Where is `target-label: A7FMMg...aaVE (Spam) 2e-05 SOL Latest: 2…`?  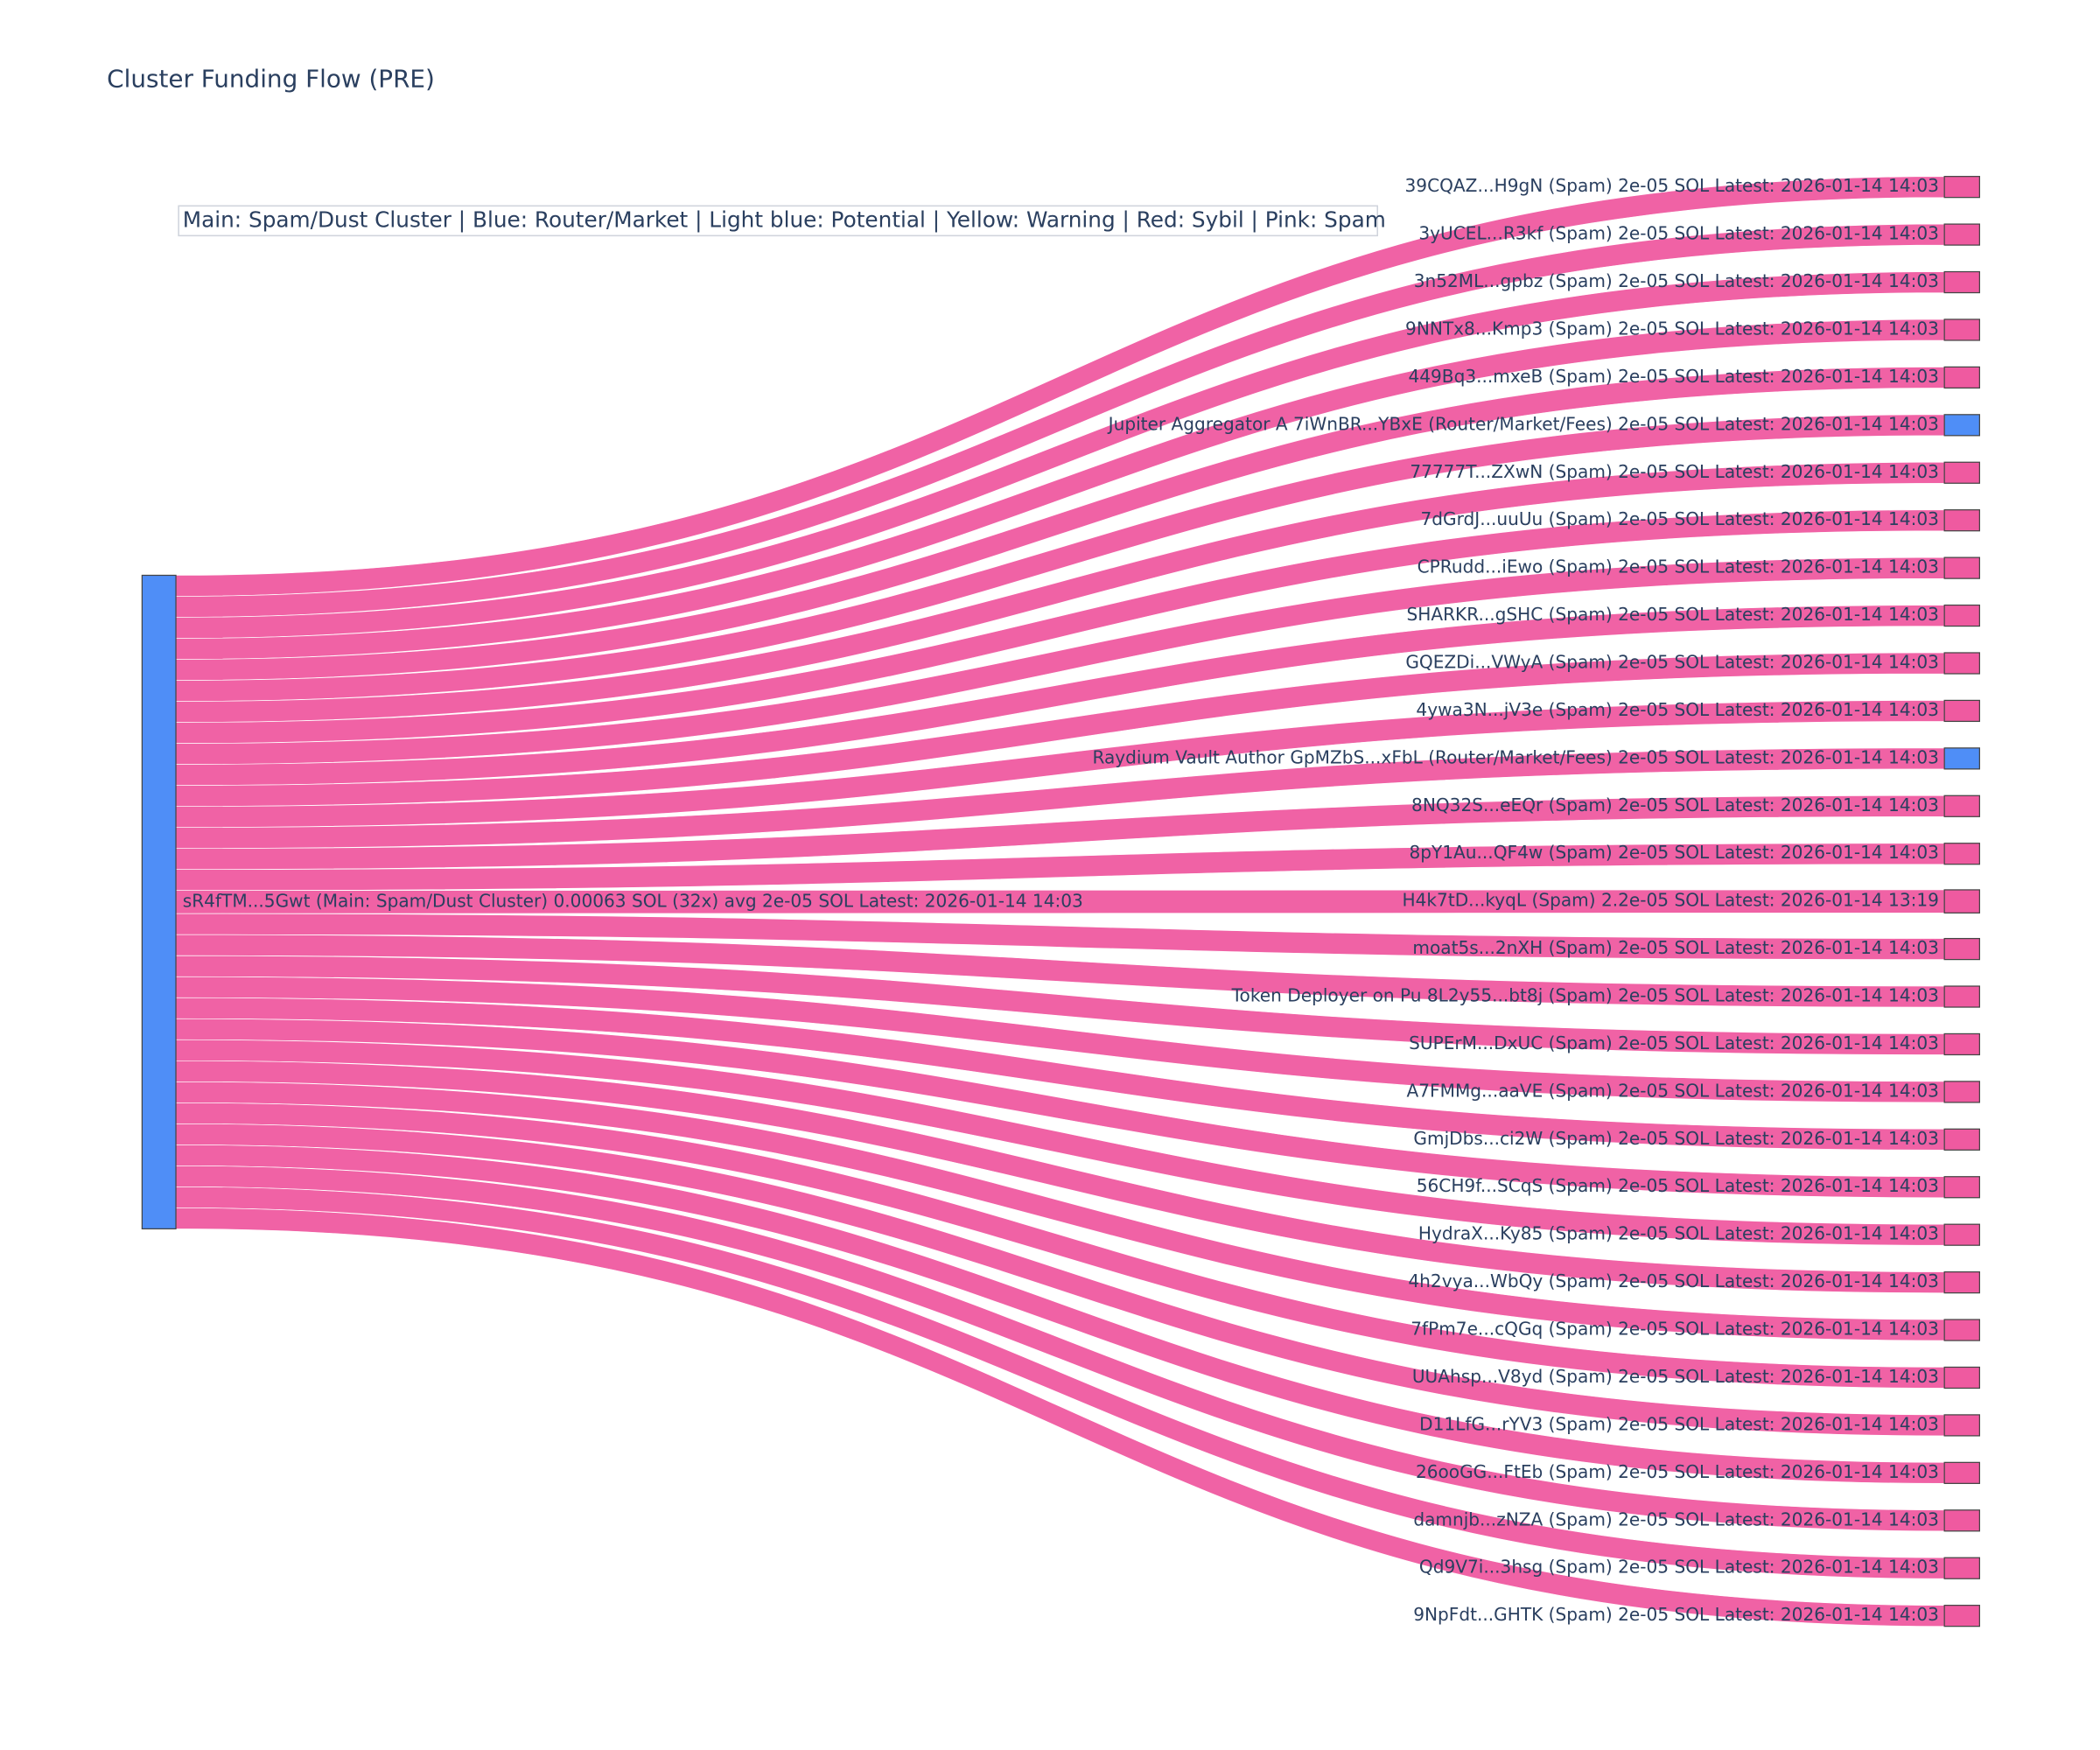 target-label: A7FMMg...aaVE (Spam) 2e-05 SOL Latest: 2… is located at coordinates (1673, 1090).